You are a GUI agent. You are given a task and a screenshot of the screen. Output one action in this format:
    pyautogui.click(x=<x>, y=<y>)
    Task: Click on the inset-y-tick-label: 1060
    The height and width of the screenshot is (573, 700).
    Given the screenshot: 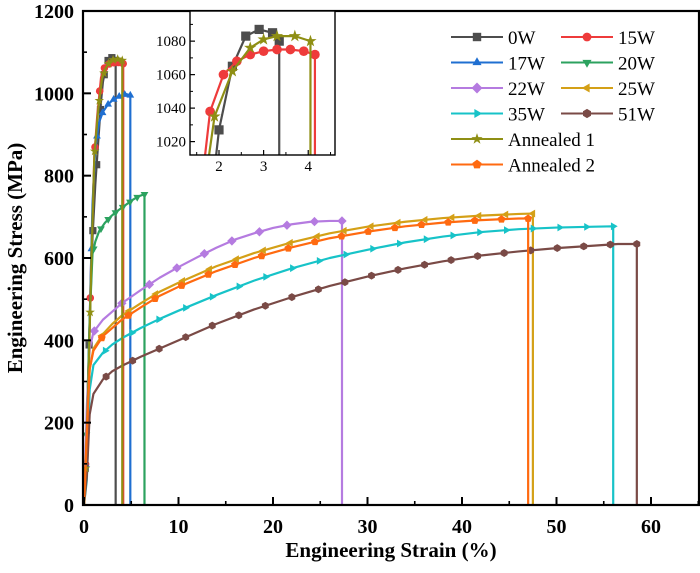 What is the action you would take?
    pyautogui.click(x=171, y=76)
    